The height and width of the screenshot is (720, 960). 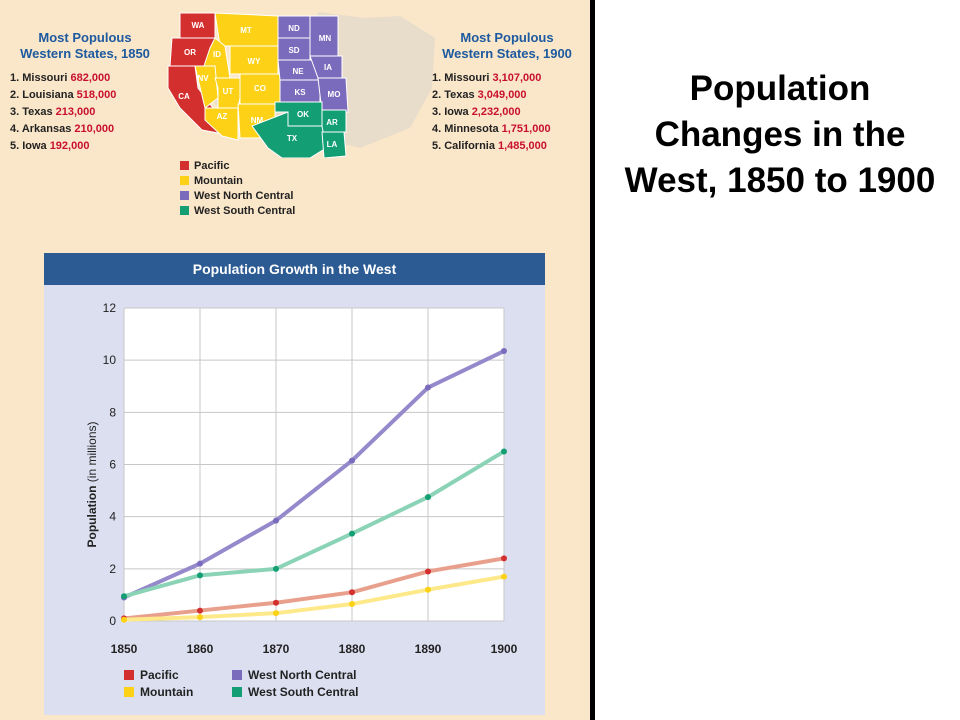 I want to click on ranking-row: 3. Texas 213,000, so click(x=85, y=112).